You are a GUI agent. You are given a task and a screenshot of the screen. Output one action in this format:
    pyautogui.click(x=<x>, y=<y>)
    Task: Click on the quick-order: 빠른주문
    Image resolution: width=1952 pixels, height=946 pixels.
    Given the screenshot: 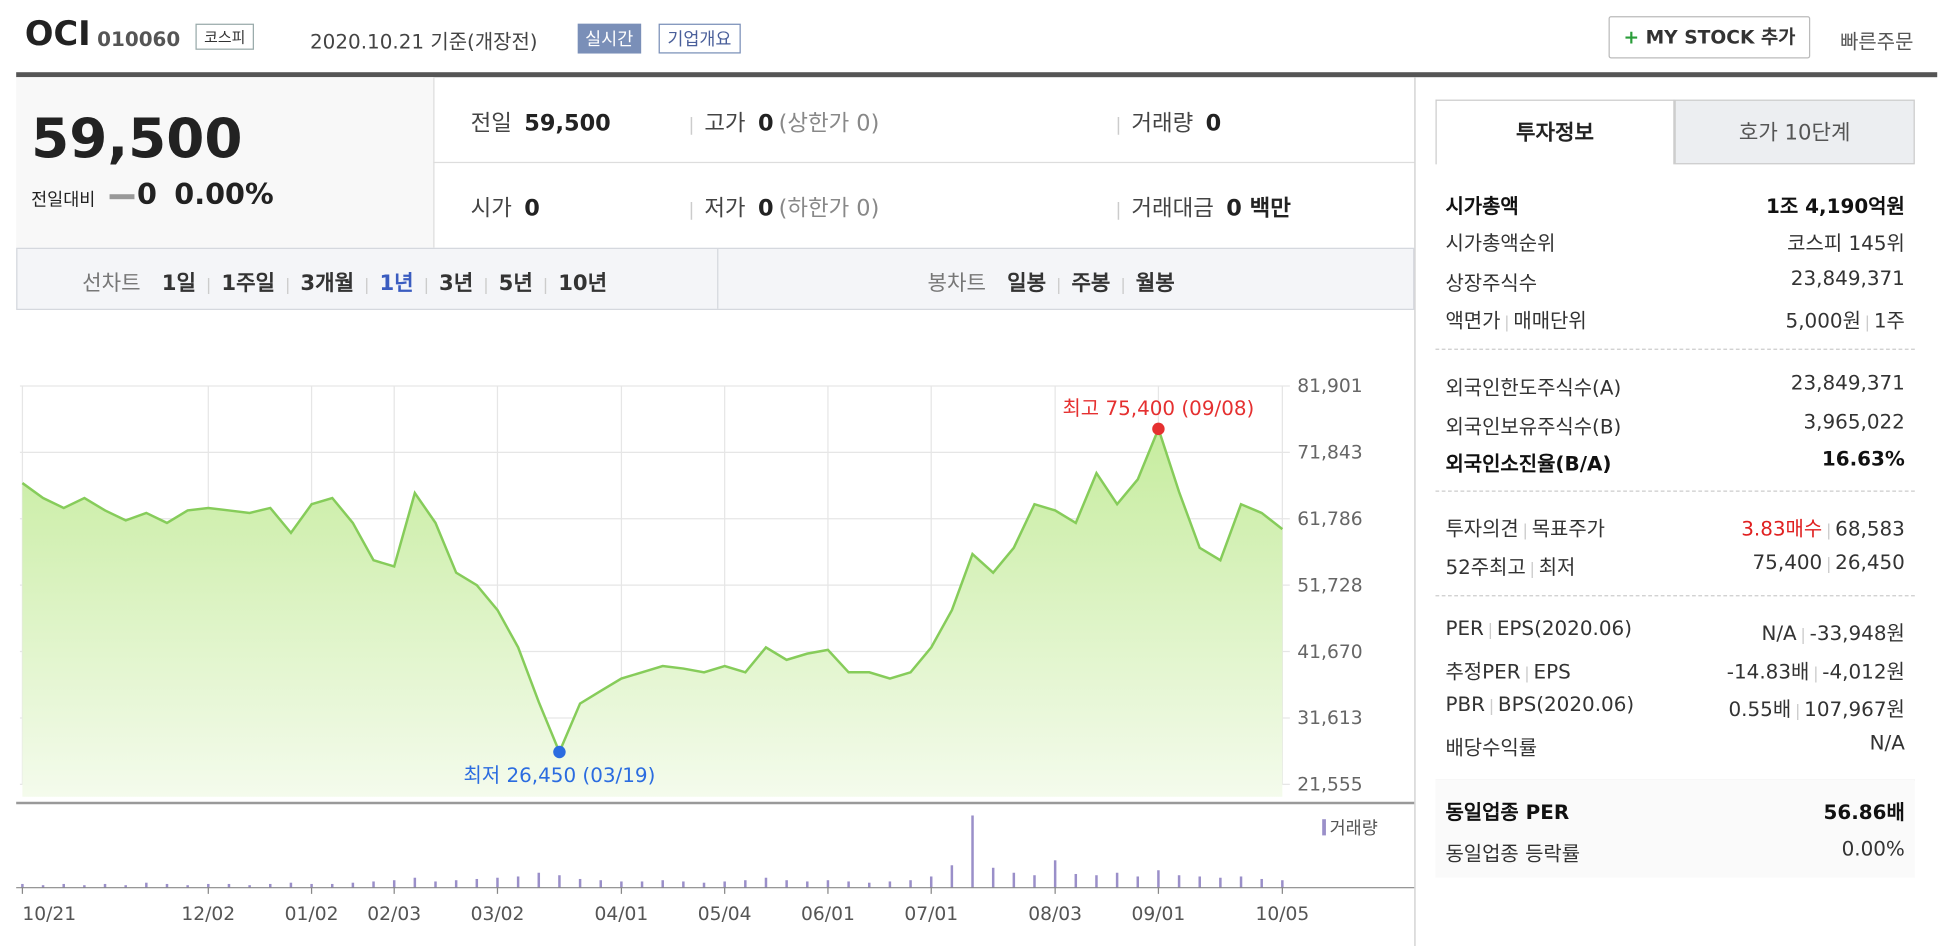 What is the action you would take?
    pyautogui.click(x=1877, y=41)
    